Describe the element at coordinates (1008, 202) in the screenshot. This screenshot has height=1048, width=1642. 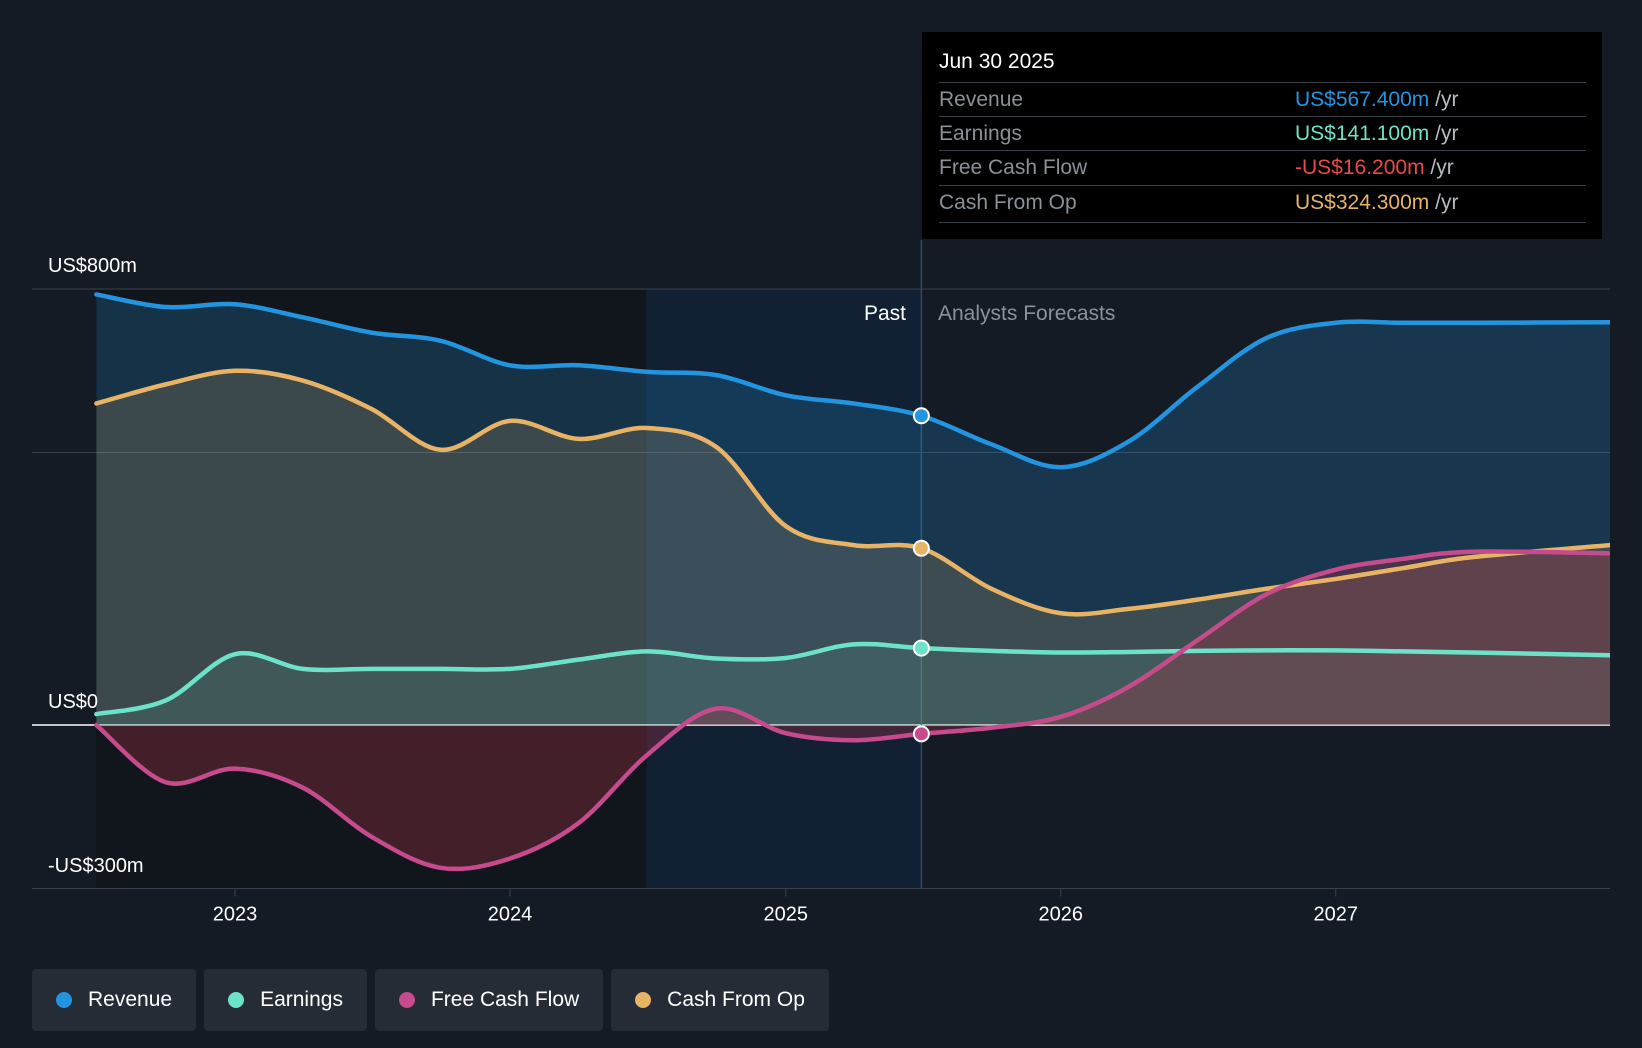
I see `tooltip-label: Cash From Op` at that location.